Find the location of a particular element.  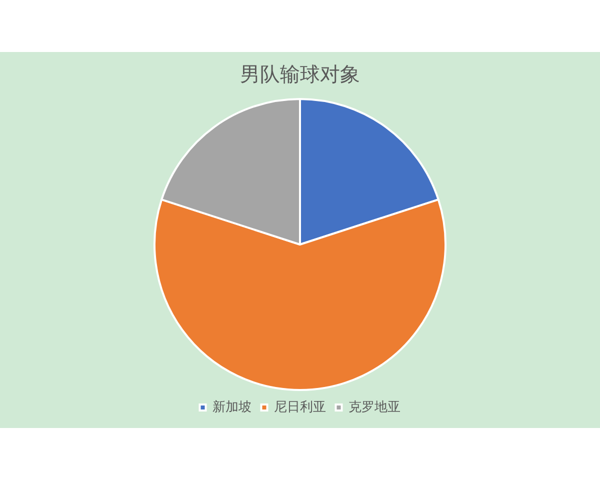

legend-label: 新加坡 is located at coordinates (232, 407).